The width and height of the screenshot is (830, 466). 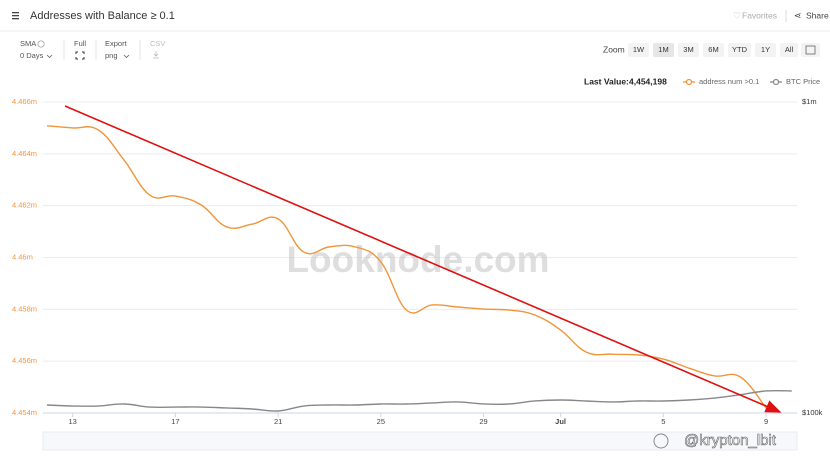 I want to click on zoom-button-label: 3M, so click(x=688, y=49).